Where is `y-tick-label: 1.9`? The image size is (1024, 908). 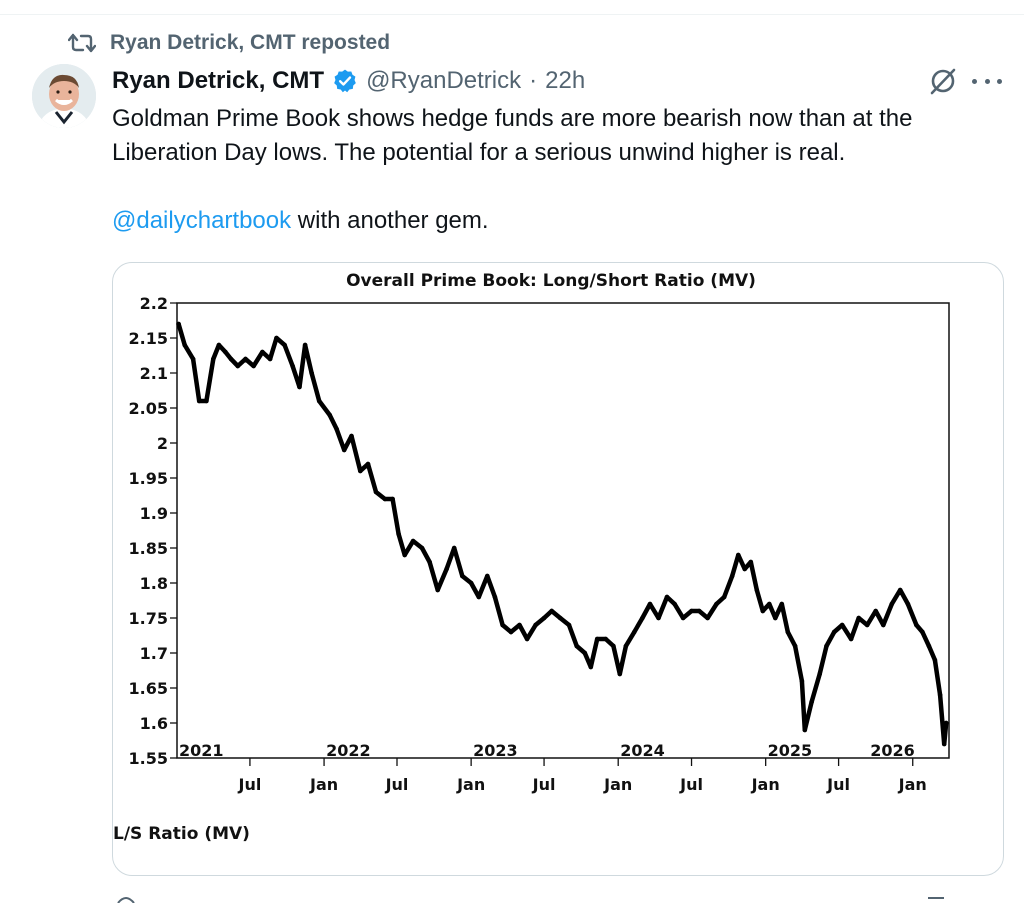 y-tick-label: 1.9 is located at coordinates (154, 513).